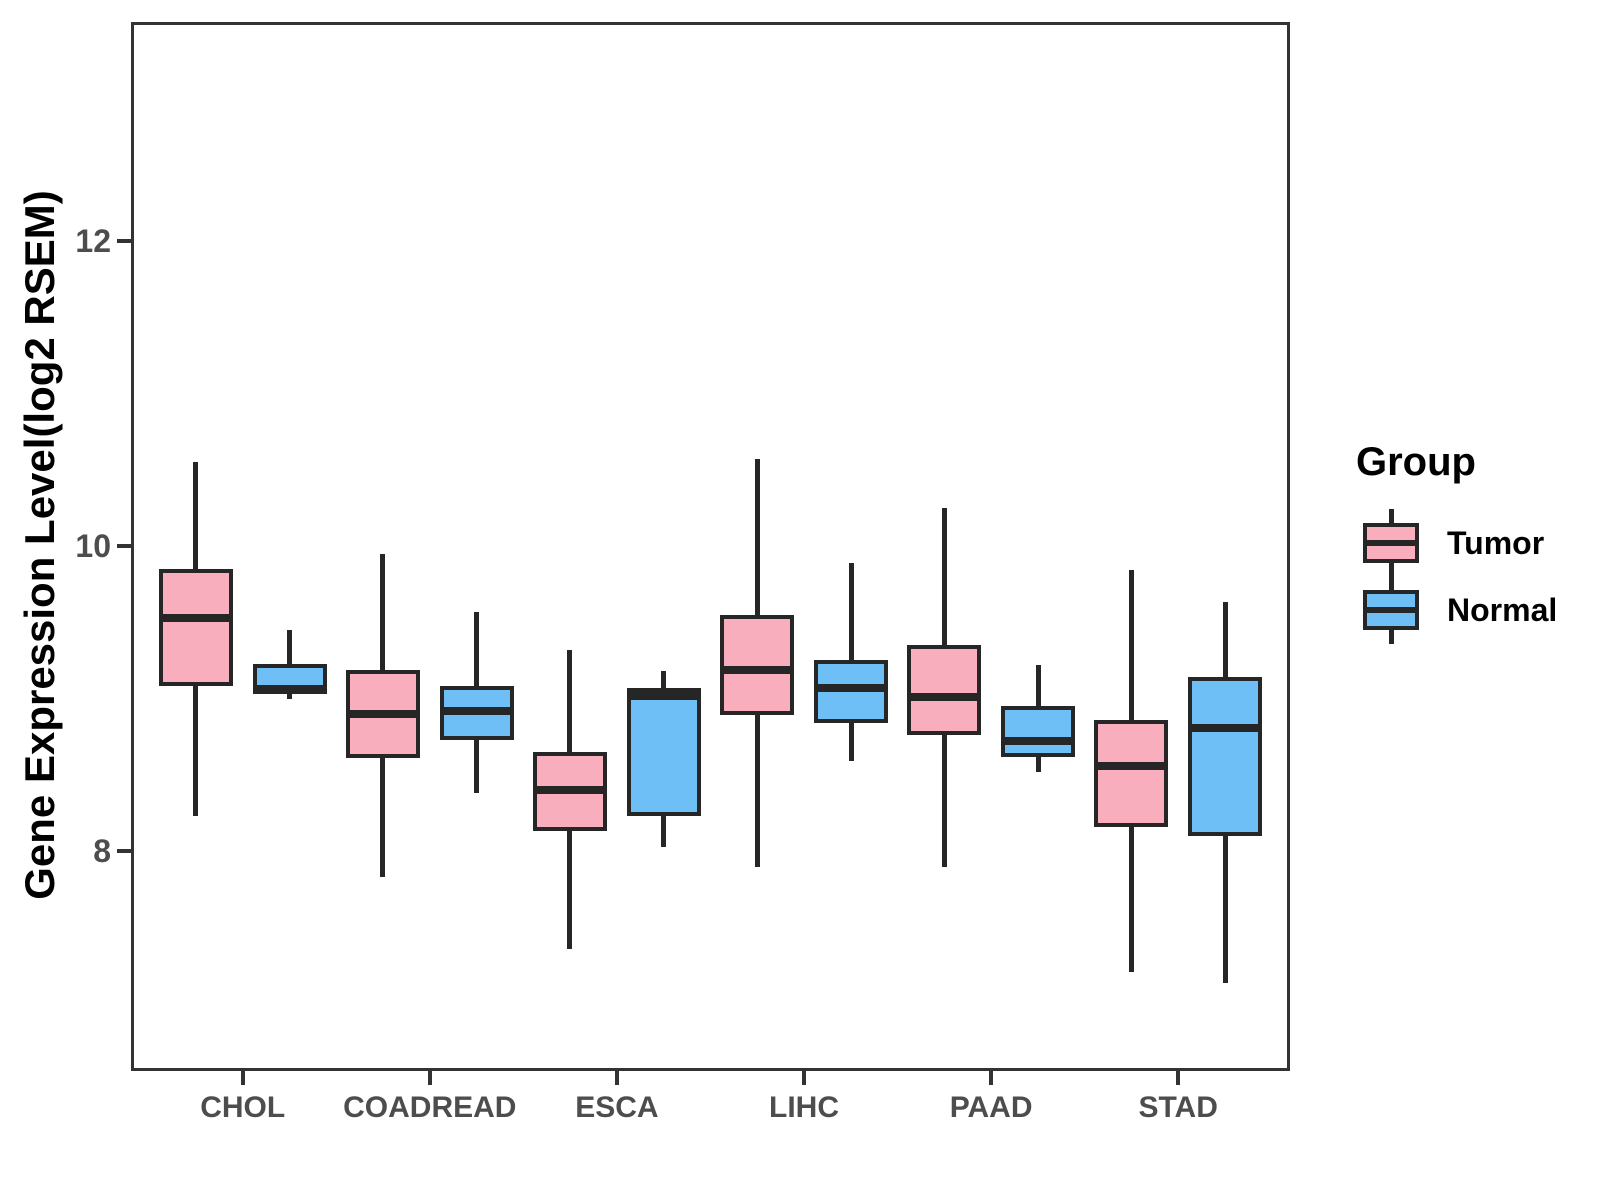  What do you see at coordinates (1131, 898) in the screenshot?
I see `whisker-lower-tumor-stad` at bounding box center [1131, 898].